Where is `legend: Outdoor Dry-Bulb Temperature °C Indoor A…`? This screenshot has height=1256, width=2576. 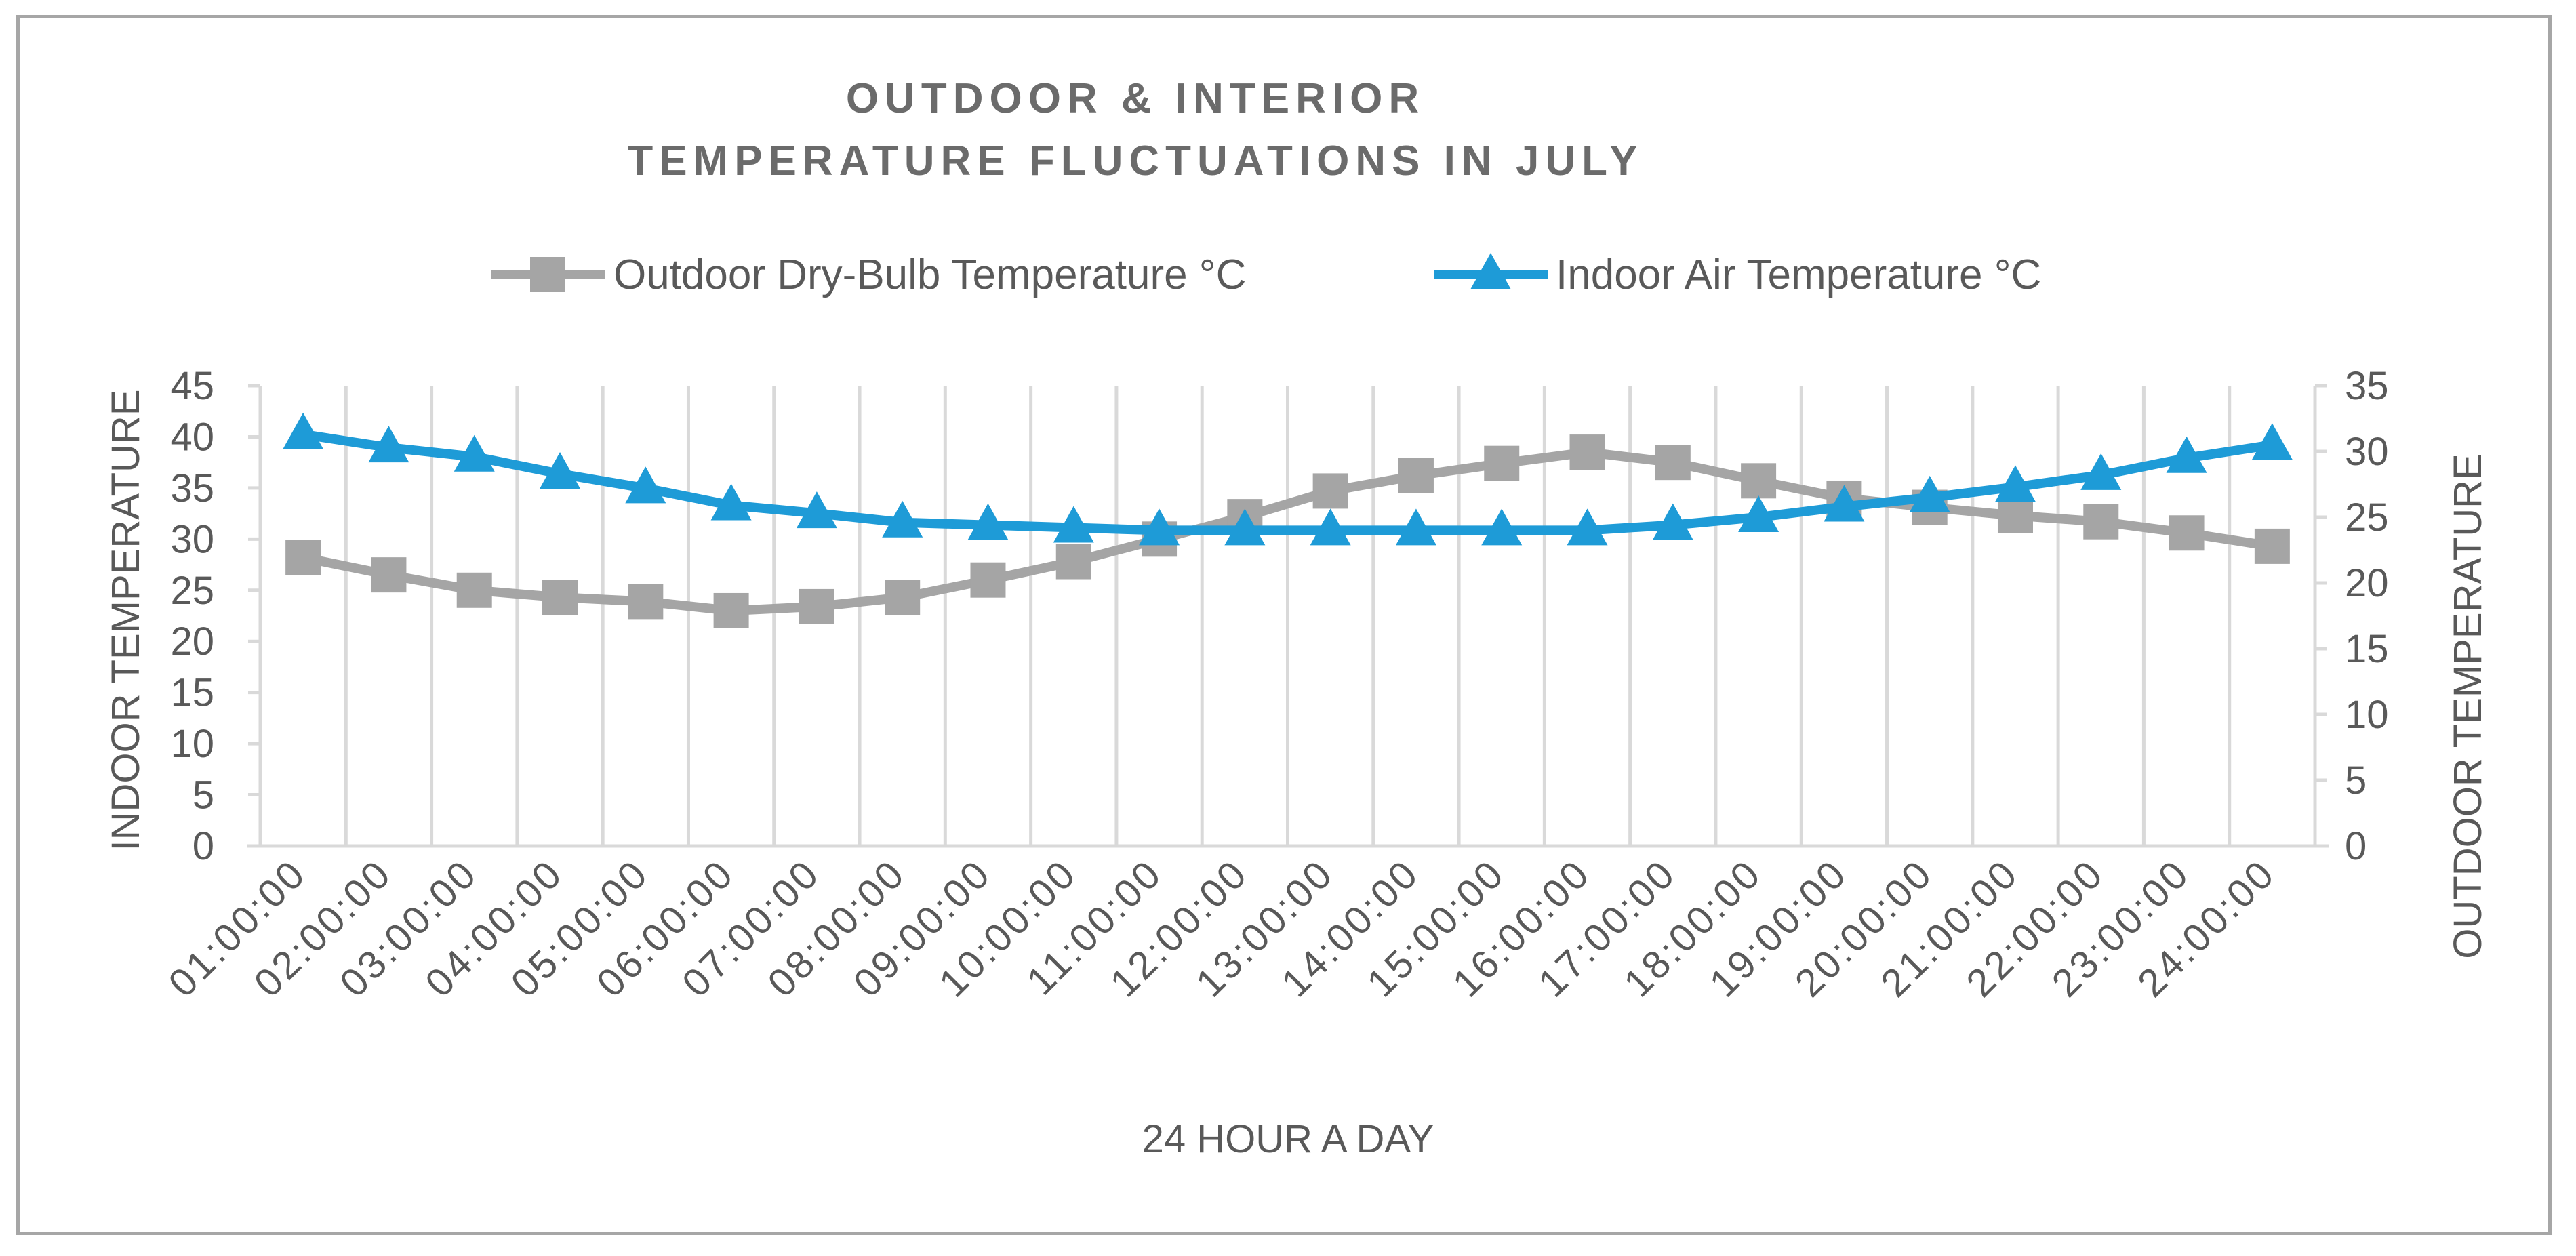
legend: Outdoor Dry-Bulb Temperature °C Indoor A… is located at coordinates (1266, 274).